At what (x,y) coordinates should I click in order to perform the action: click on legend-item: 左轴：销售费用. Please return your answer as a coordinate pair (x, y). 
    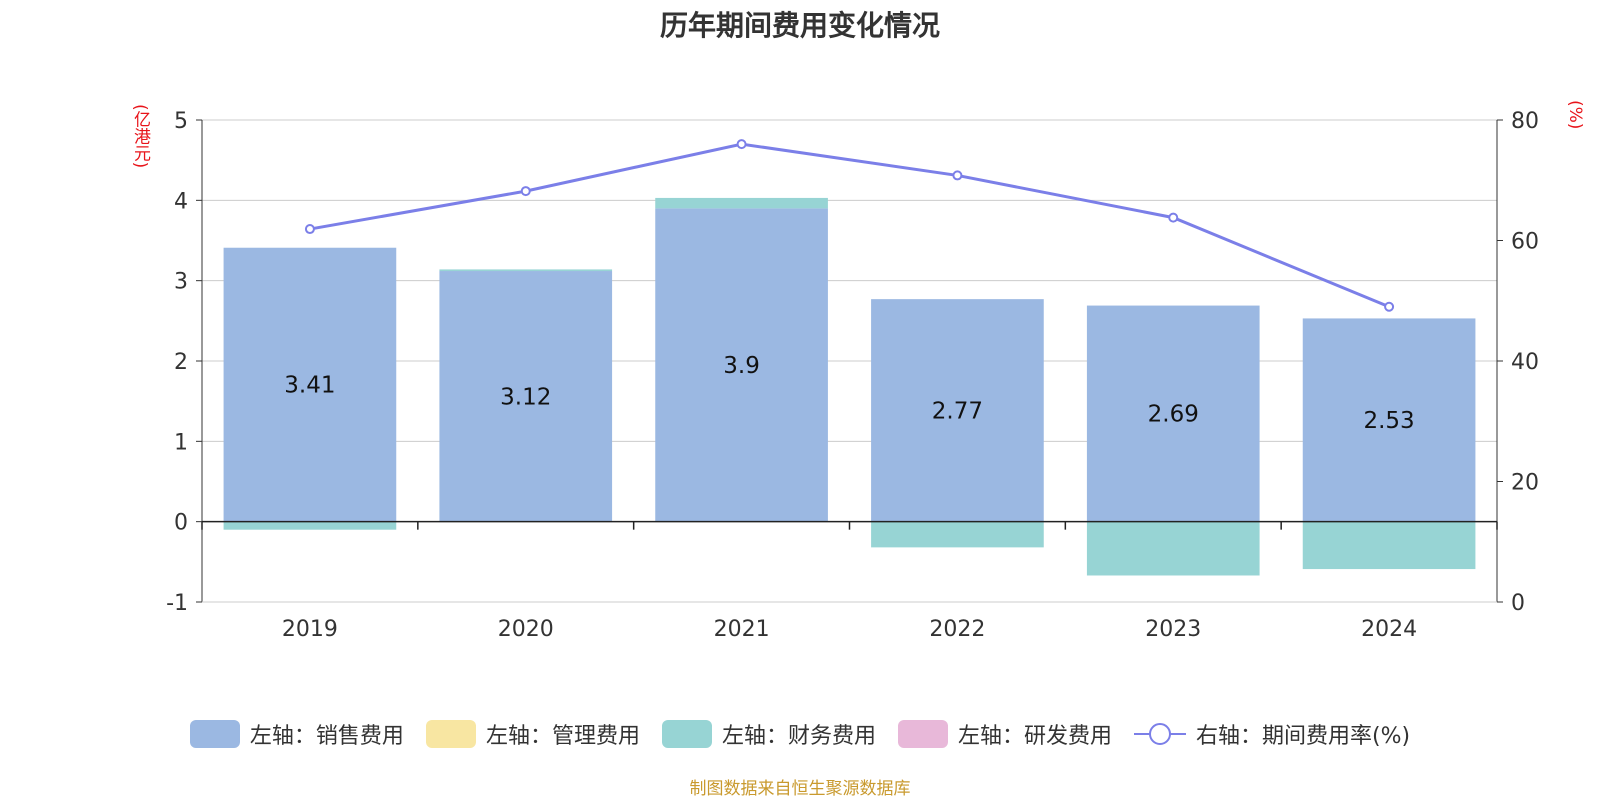
    Looking at the image, I should click on (296, 734).